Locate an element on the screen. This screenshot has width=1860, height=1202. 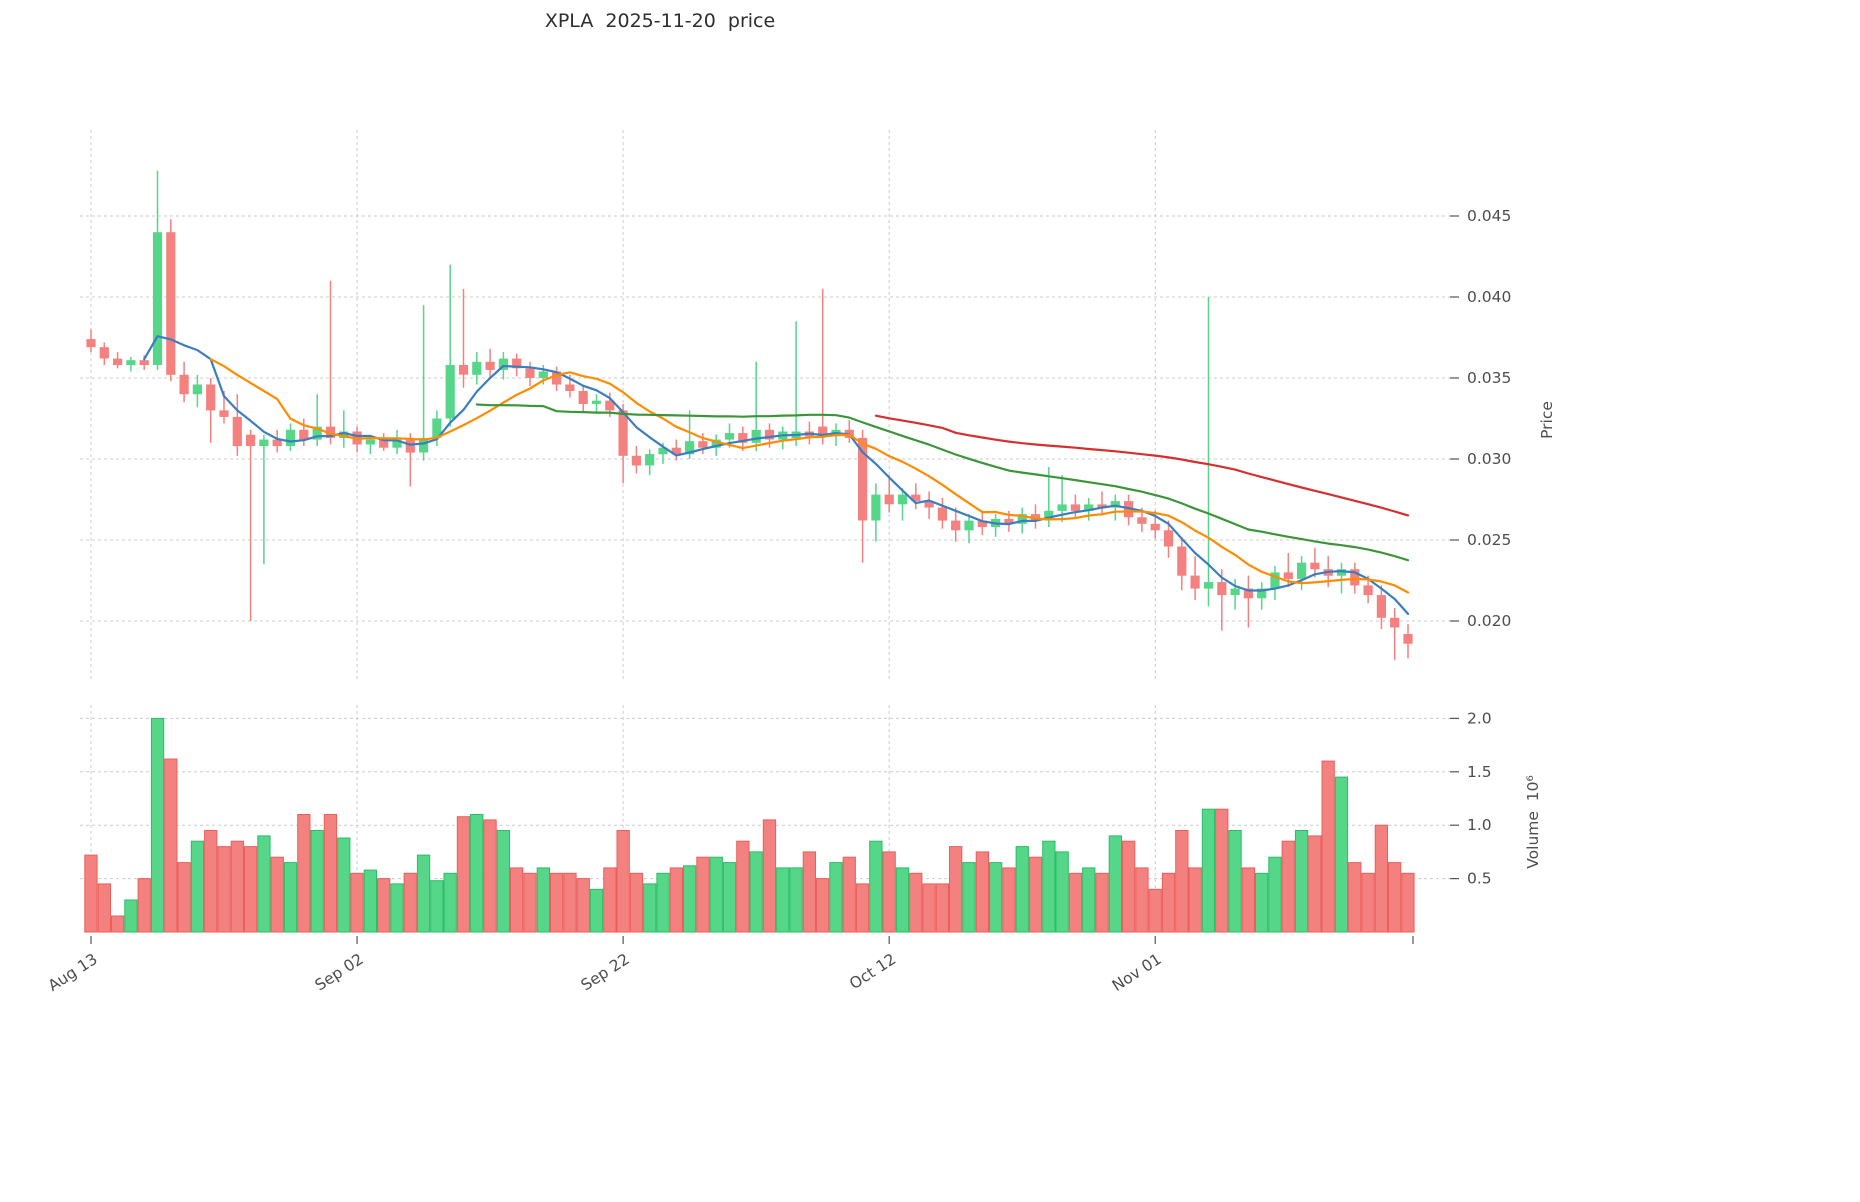
volume-series is located at coordinates (749, 825).